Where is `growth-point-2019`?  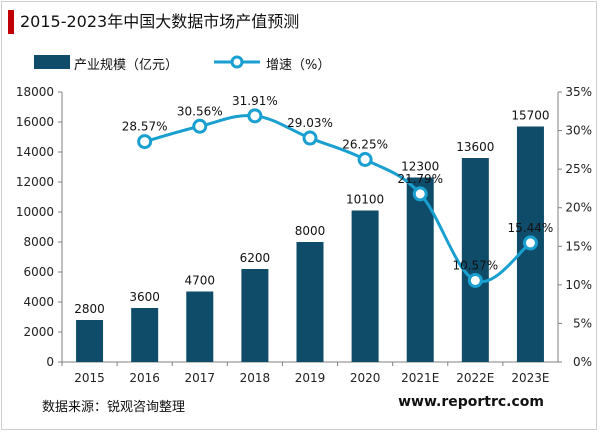
growth-point-2019 is located at coordinates (310, 138).